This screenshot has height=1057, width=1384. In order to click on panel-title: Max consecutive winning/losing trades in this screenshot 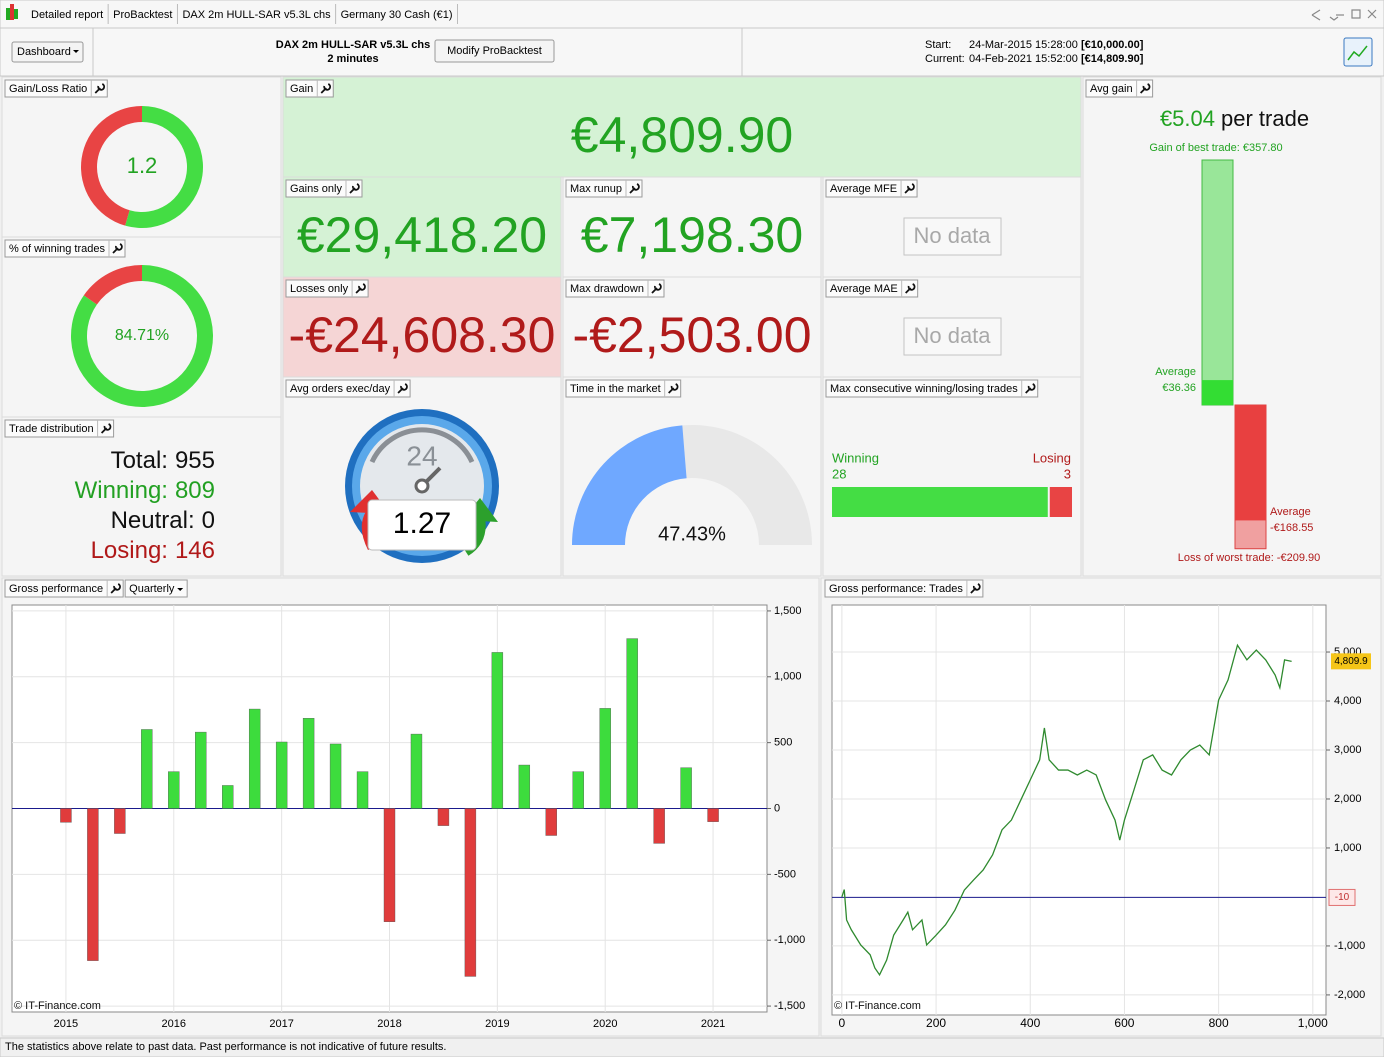, I will do `click(924, 389)`.